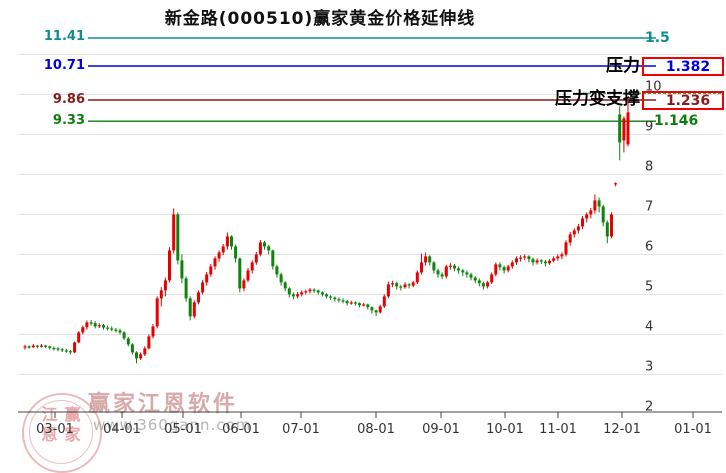 Image resolution: width=726 pixels, height=473 pixels. I want to click on watermark-url-text: www.360gann.com, so click(172, 425).